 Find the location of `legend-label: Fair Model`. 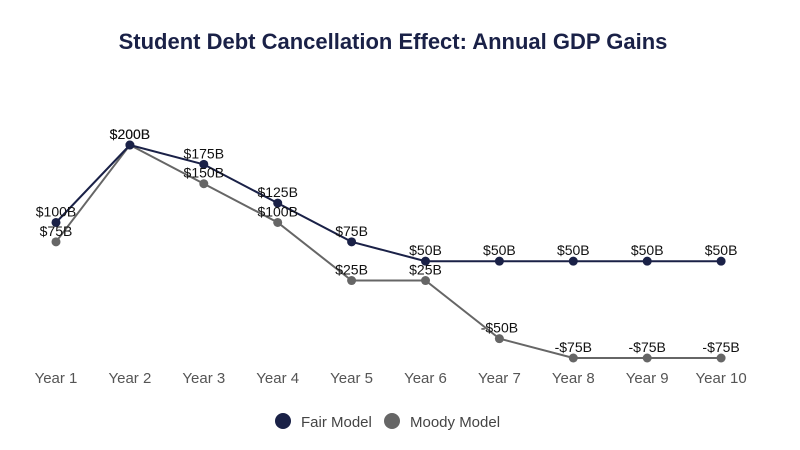

legend-label: Fair Model is located at coordinates (336, 422).